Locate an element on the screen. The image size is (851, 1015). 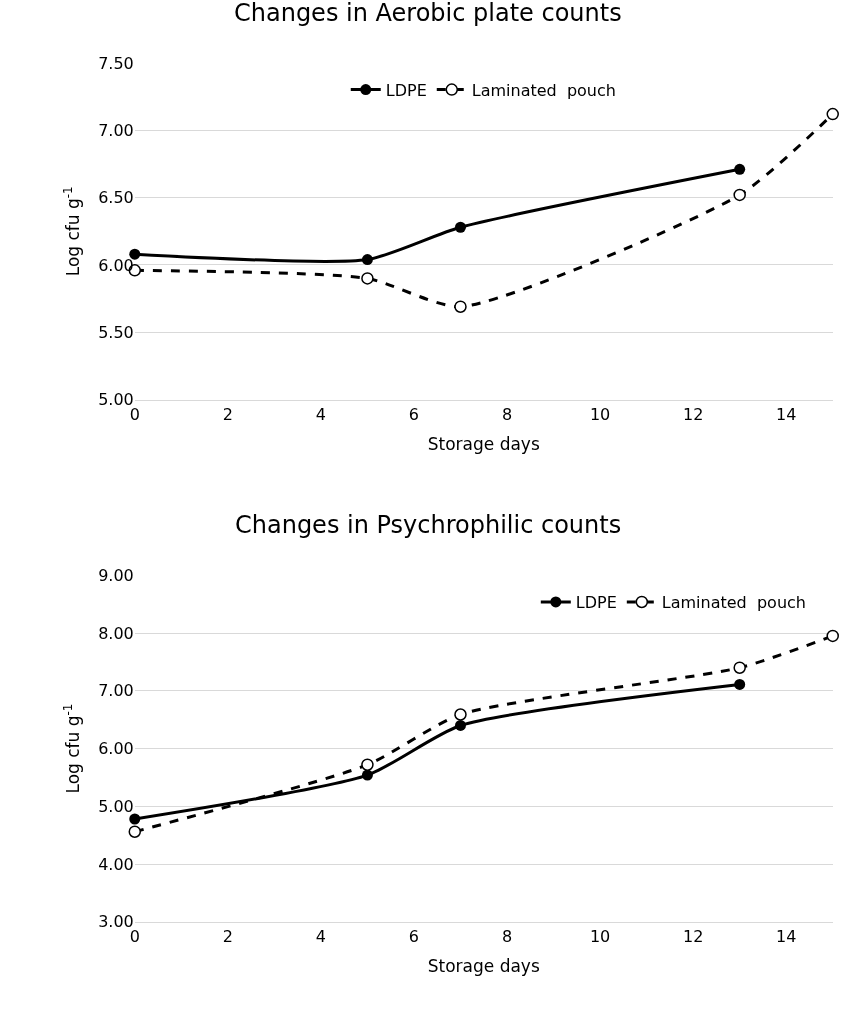
y-tick-label: 6.50 is located at coordinates (116, 198).